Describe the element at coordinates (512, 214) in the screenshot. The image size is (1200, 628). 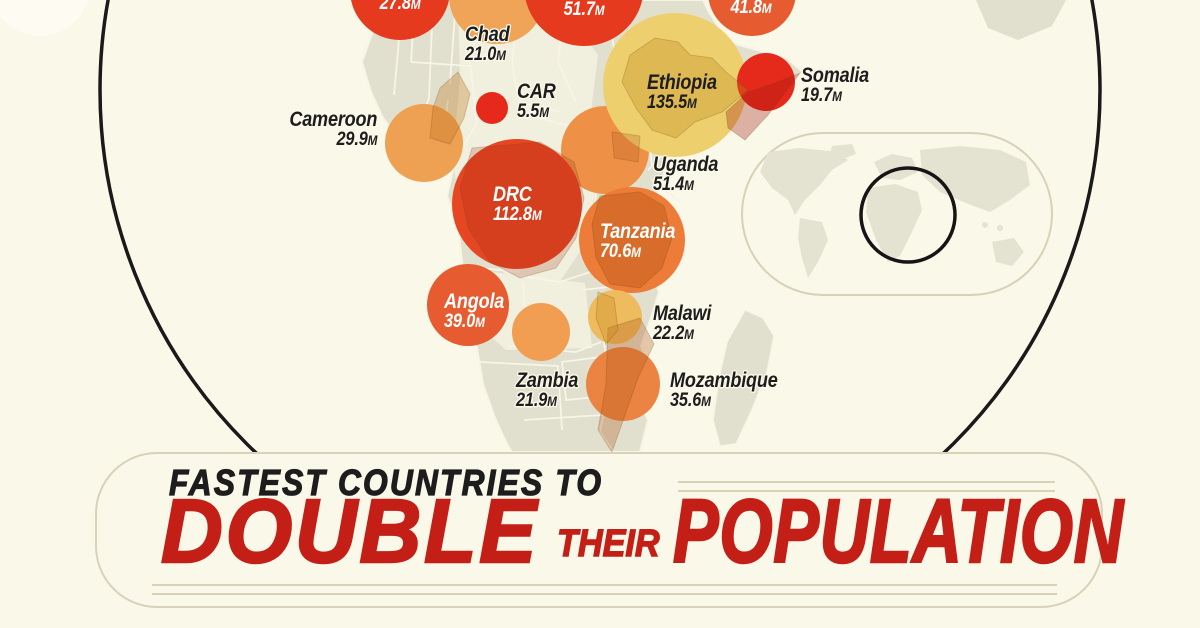
I see `country-value: 112.8` at that location.